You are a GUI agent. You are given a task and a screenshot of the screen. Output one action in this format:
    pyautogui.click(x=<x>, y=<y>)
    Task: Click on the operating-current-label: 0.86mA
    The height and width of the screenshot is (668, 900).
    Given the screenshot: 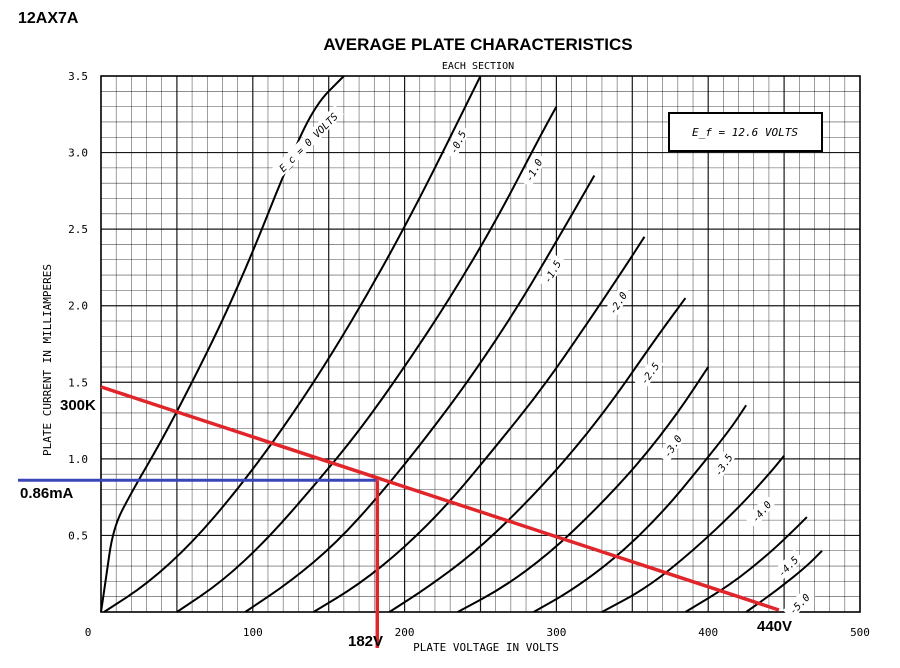 What is the action you would take?
    pyautogui.click(x=47, y=493)
    